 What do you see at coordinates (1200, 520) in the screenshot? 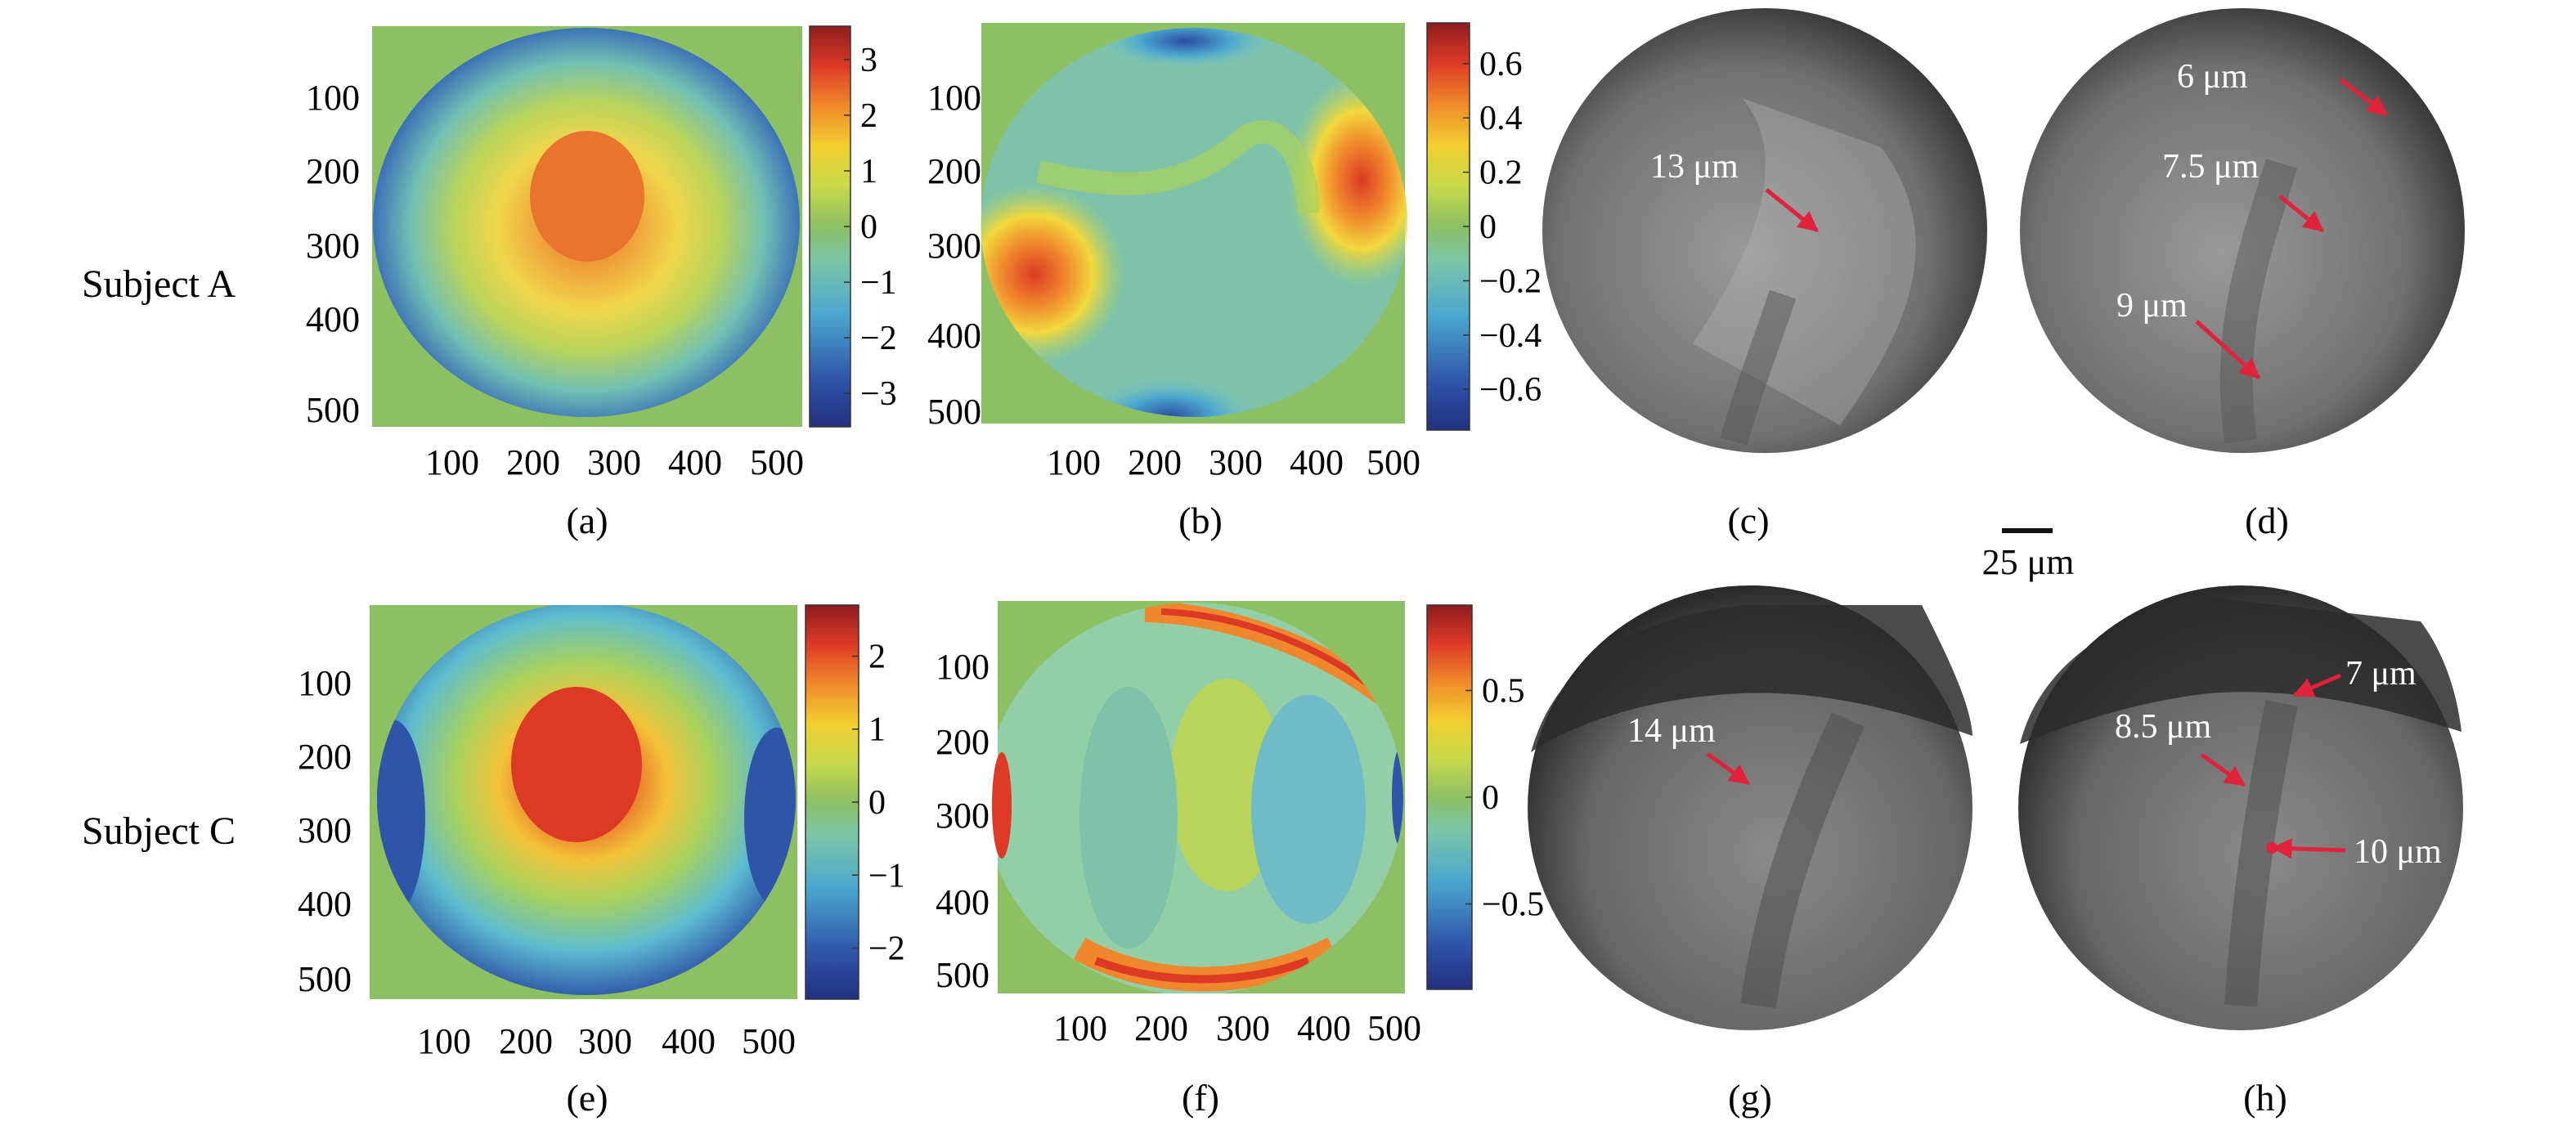
I see `panel-b-caption: (b)` at bounding box center [1200, 520].